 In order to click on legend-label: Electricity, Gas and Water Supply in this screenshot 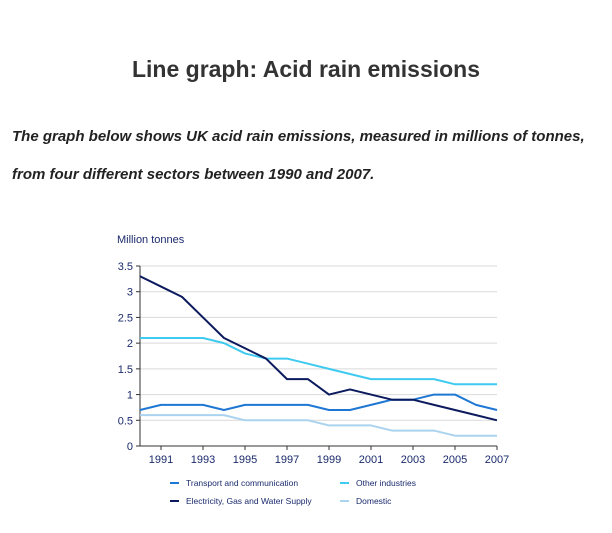, I will do `click(249, 501)`.